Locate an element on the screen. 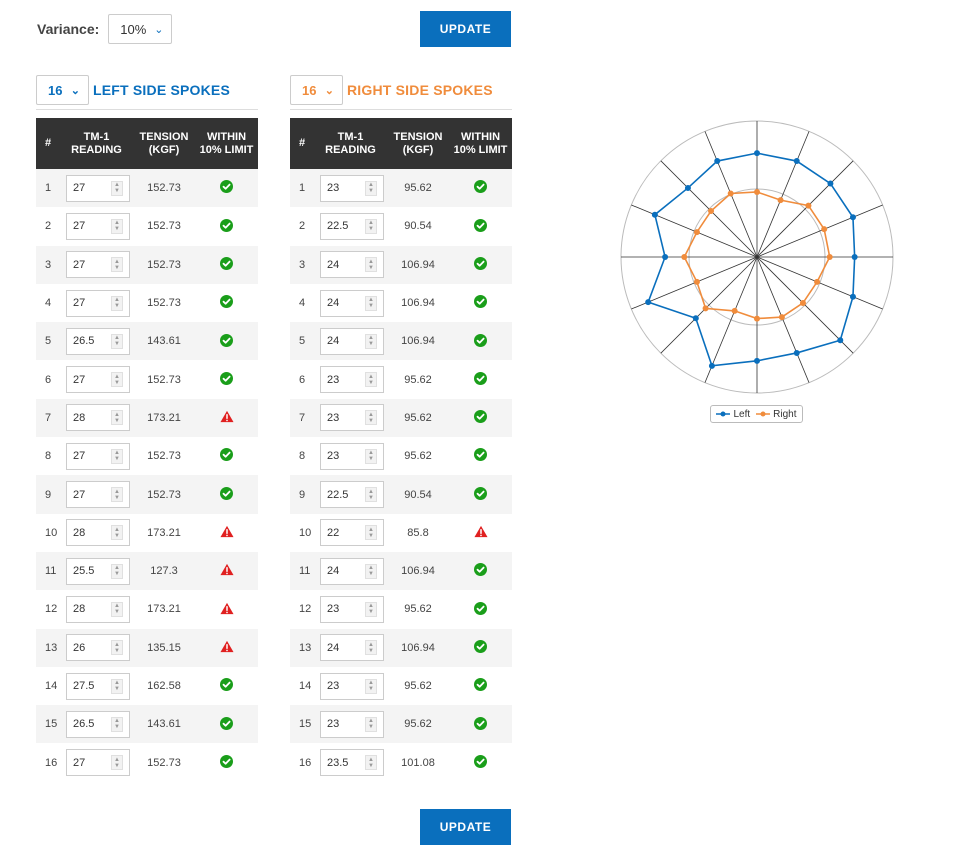 This screenshot has width=966, height=859. reading-input: 25.5 ▲ ▼ is located at coordinates (98, 571).